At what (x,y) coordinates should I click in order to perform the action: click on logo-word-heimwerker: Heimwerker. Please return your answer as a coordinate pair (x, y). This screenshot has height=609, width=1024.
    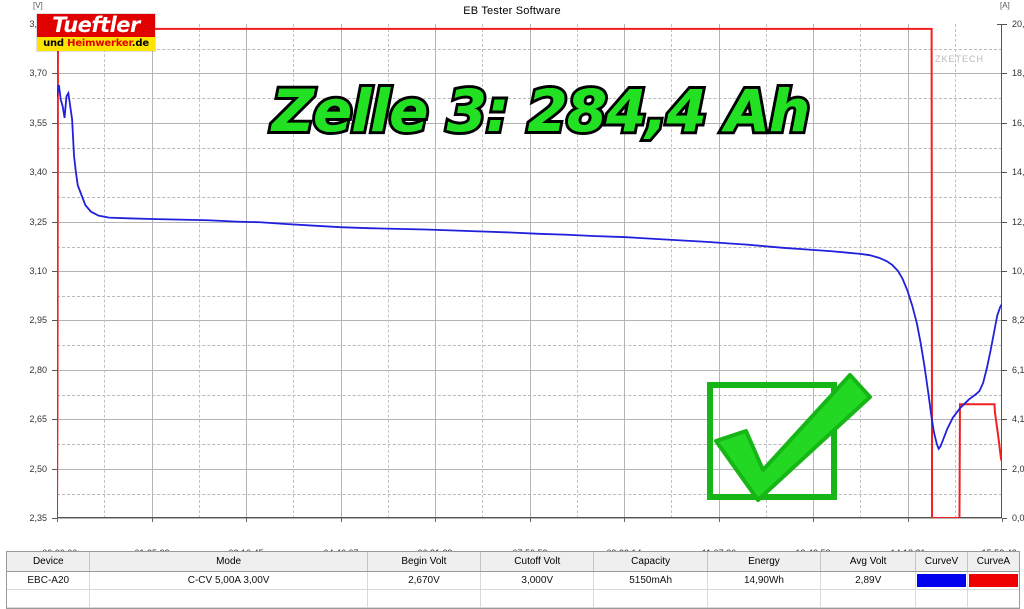
    Looking at the image, I should click on (99, 43).